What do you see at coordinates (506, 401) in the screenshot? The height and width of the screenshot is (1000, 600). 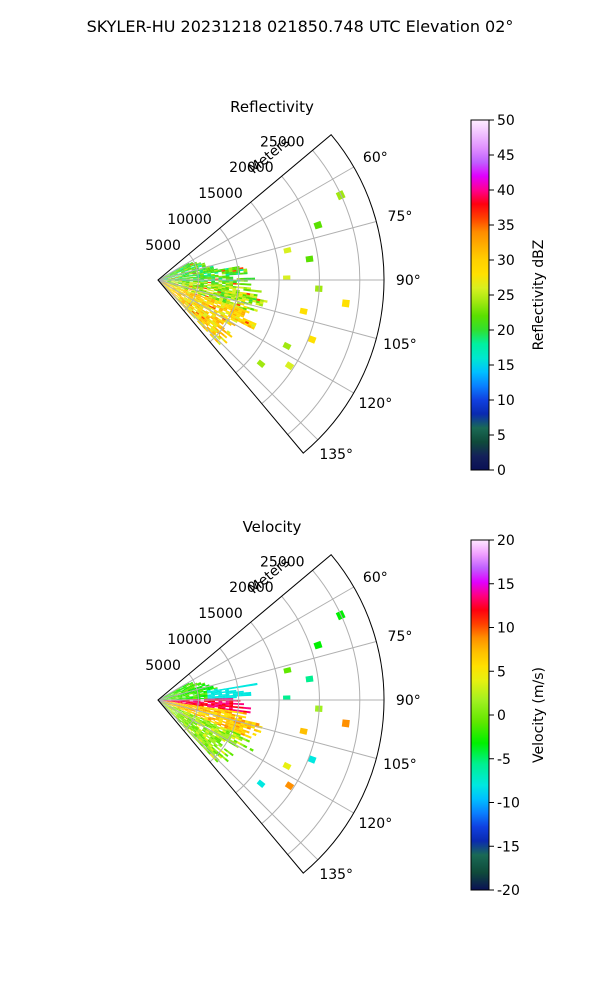 I see `colorbar-tick-label: 10` at bounding box center [506, 401].